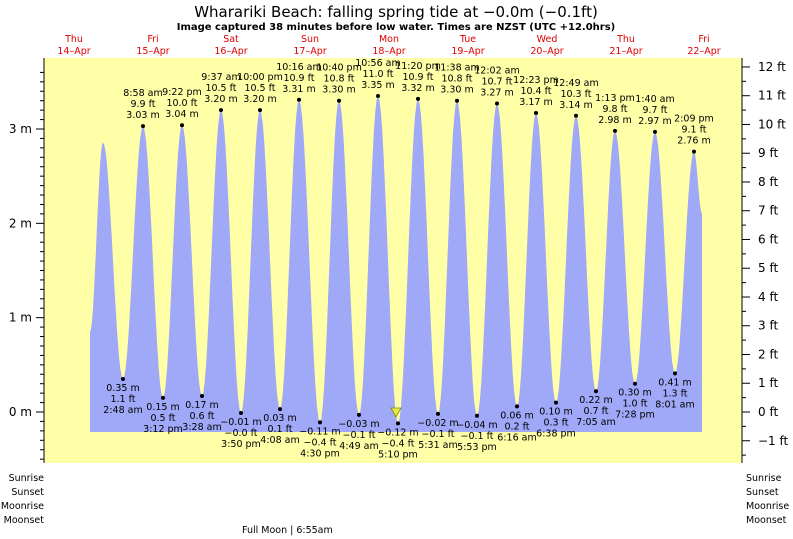 This screenshot has width=793, height=539. Describe the element at coordinates (20, 318) in the screenshot. I see `left-tick-label: 1 m` at that location.